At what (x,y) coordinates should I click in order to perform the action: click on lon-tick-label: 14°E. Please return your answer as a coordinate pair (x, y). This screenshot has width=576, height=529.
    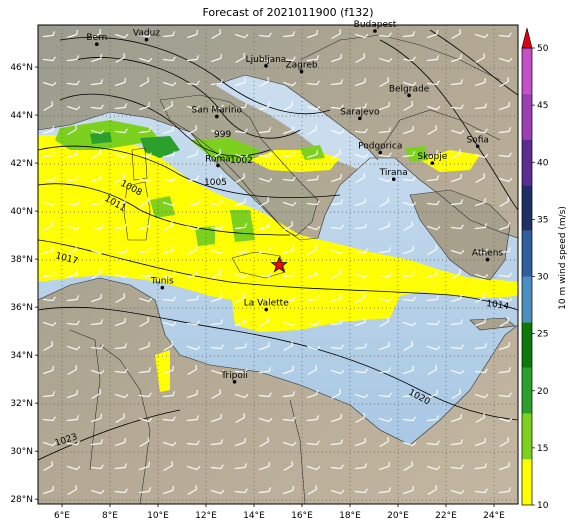
    Looking at the image, I should click on (254, 516).